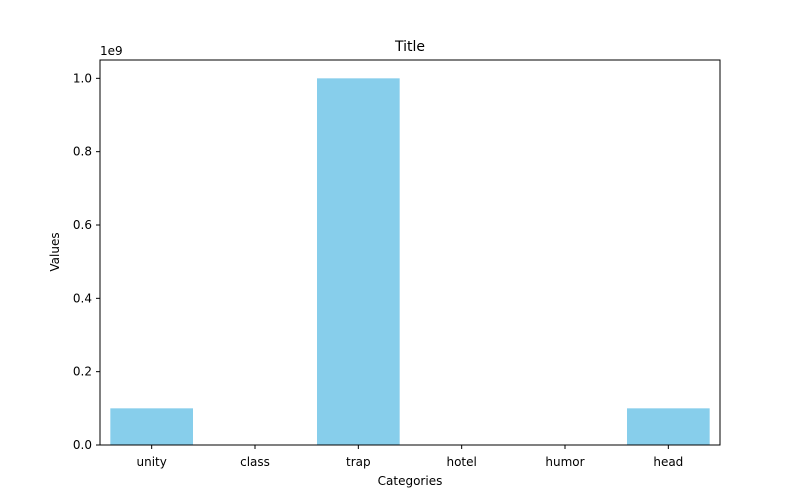 This screenshot has width=800, height=504. I want to click on bar-head, so click(668, 426).